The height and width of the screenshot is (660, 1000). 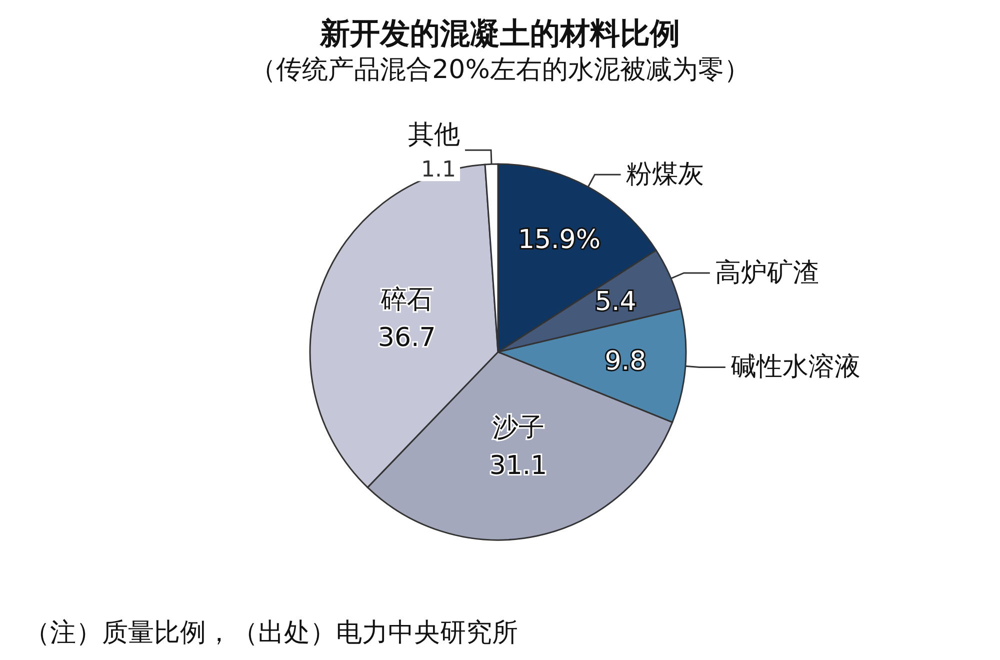 What do you see at coordinates (518, 427) in the screenshot?
I see `slice-label: 沙子` at bounding box center [518, 427].